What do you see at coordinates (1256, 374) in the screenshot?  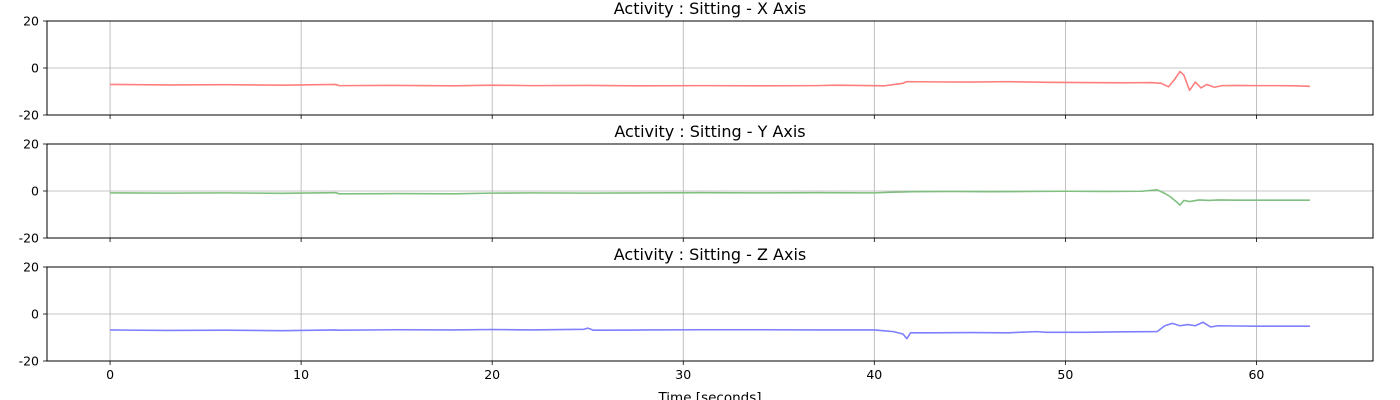 I see `x-tick-label: 60` at bounding box center [1256, 374].